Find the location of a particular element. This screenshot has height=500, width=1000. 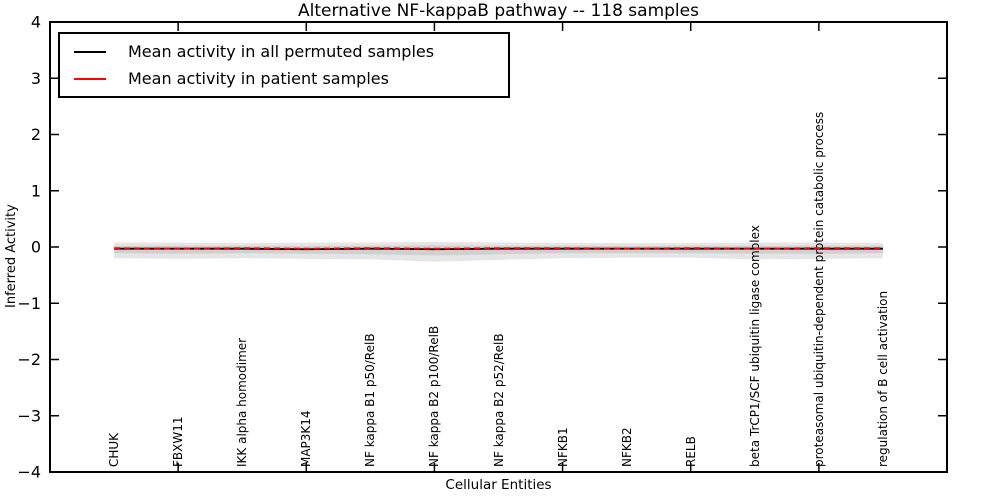

y-tick-label: 1 is located at coordinates (36, 190).